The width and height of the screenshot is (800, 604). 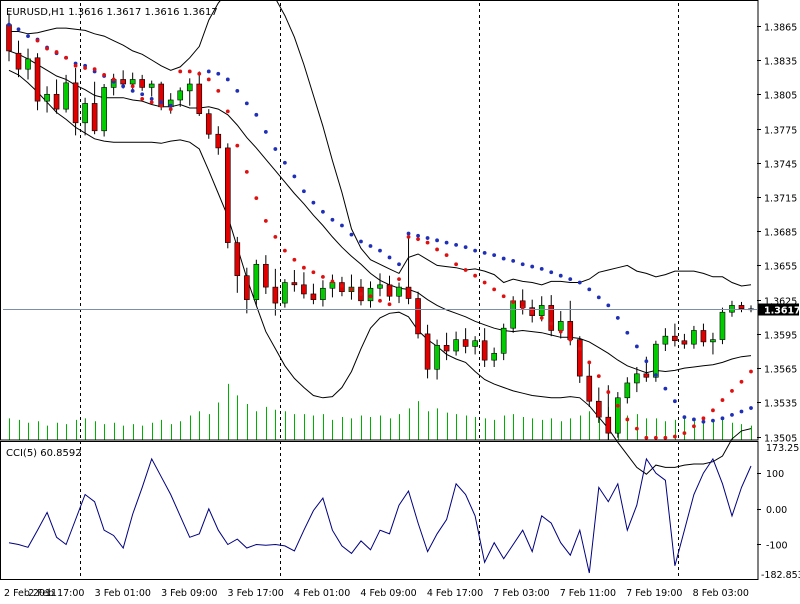 What do you see at coordinates (780, 62) in the screenshot?
I see `price-tick-label: 1.3835` at bounding box center [780, 62].